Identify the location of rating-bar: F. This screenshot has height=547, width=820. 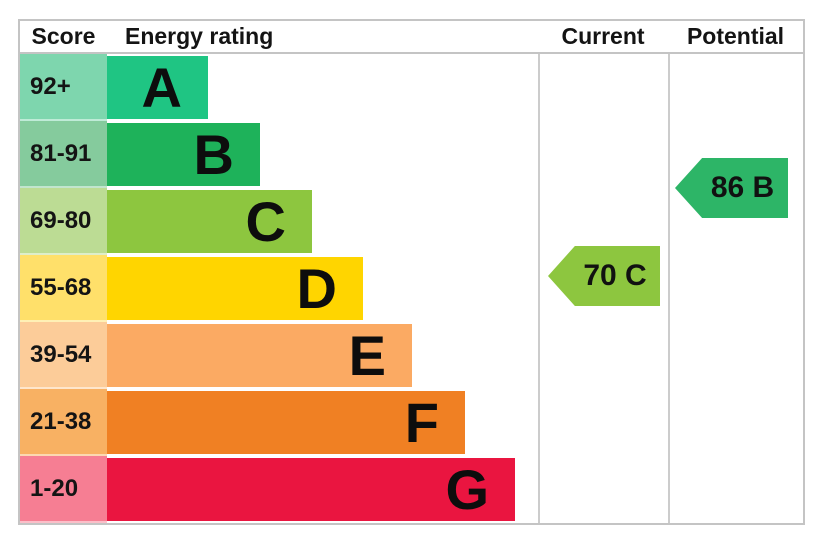
(286, 422).